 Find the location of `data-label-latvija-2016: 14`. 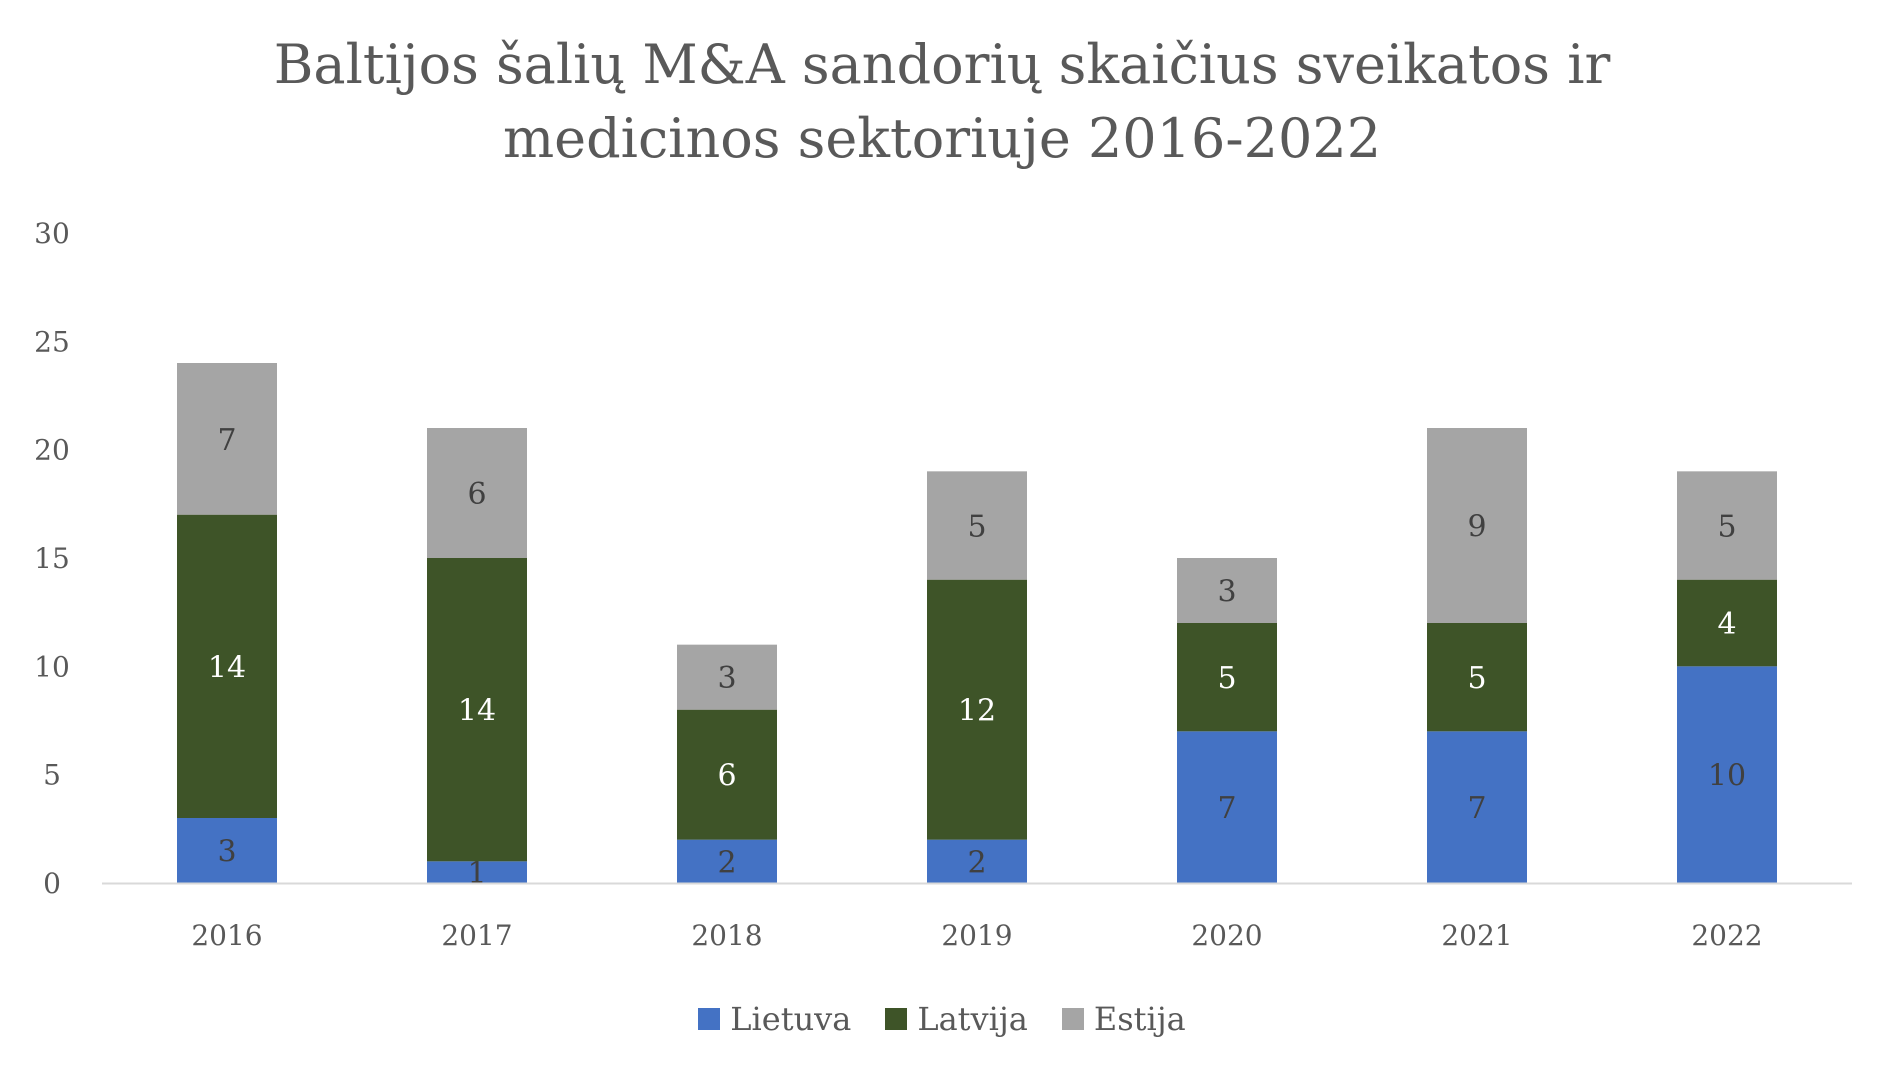

data-label-latvija-2016: 14 is located at coordinates (227, 667).